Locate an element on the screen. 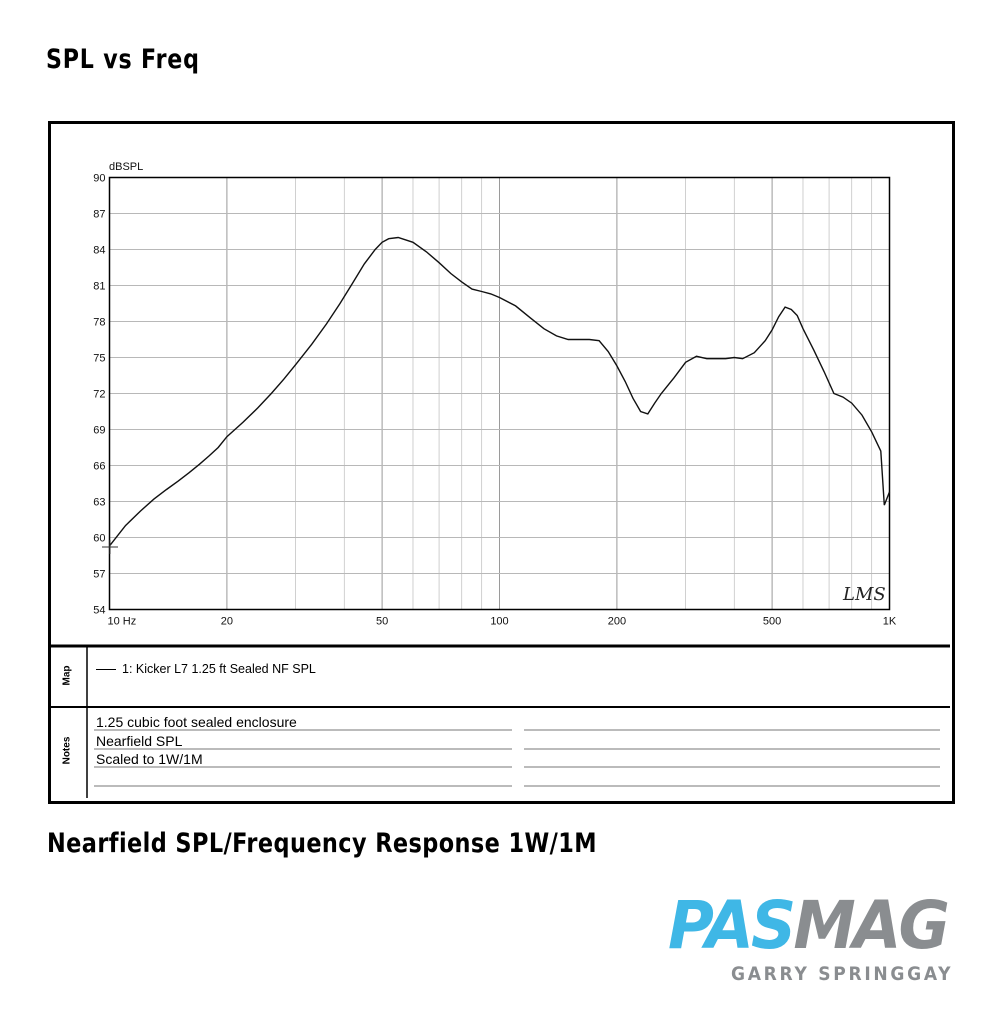  x-tick-label: 20 is located at coordinates (227, 622).